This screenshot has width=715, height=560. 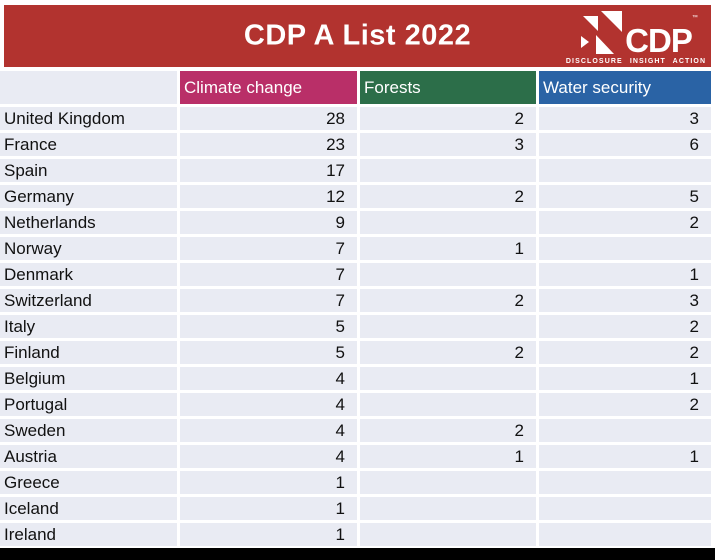 What do you see at coordinates (268, 87) in the screenshot?
I see `column-header-climate-change: Climate change` at bounding box center [268, 87].